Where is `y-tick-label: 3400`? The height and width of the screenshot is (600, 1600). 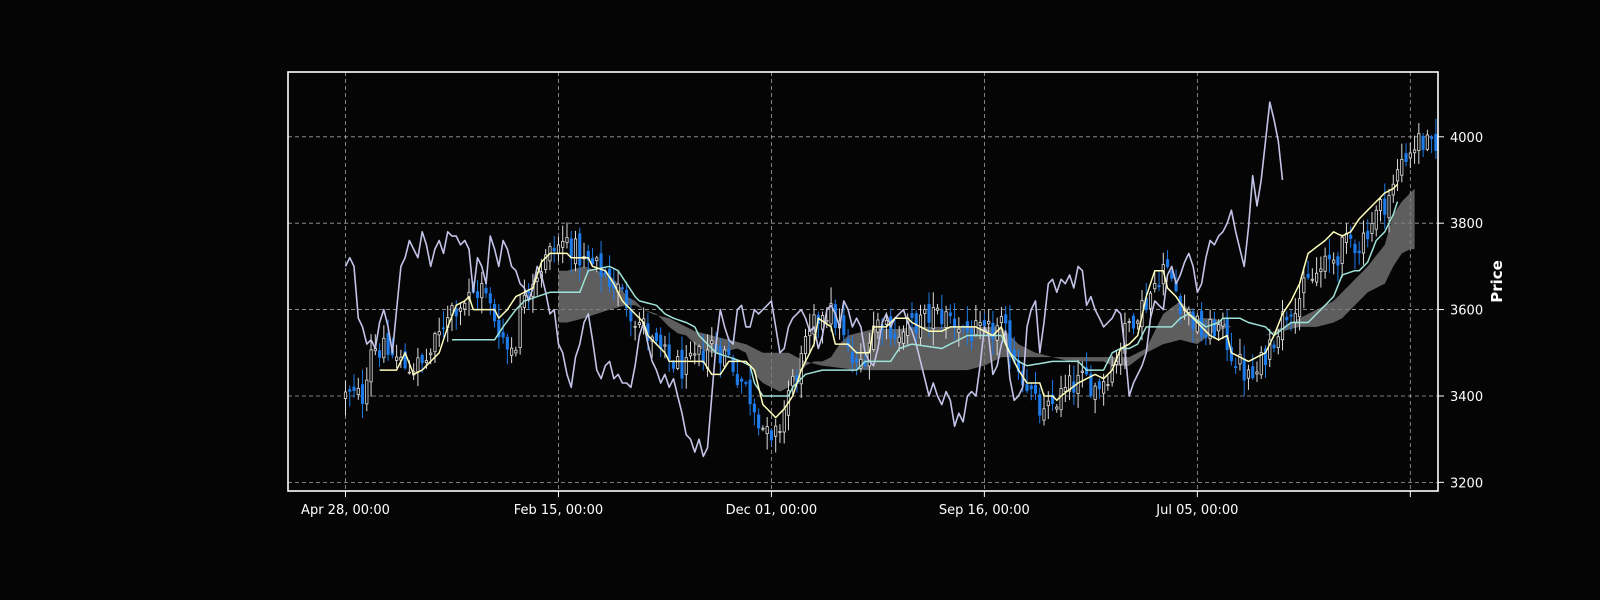
y-tick-label: 3400 is located at coordinates (1466, 397).